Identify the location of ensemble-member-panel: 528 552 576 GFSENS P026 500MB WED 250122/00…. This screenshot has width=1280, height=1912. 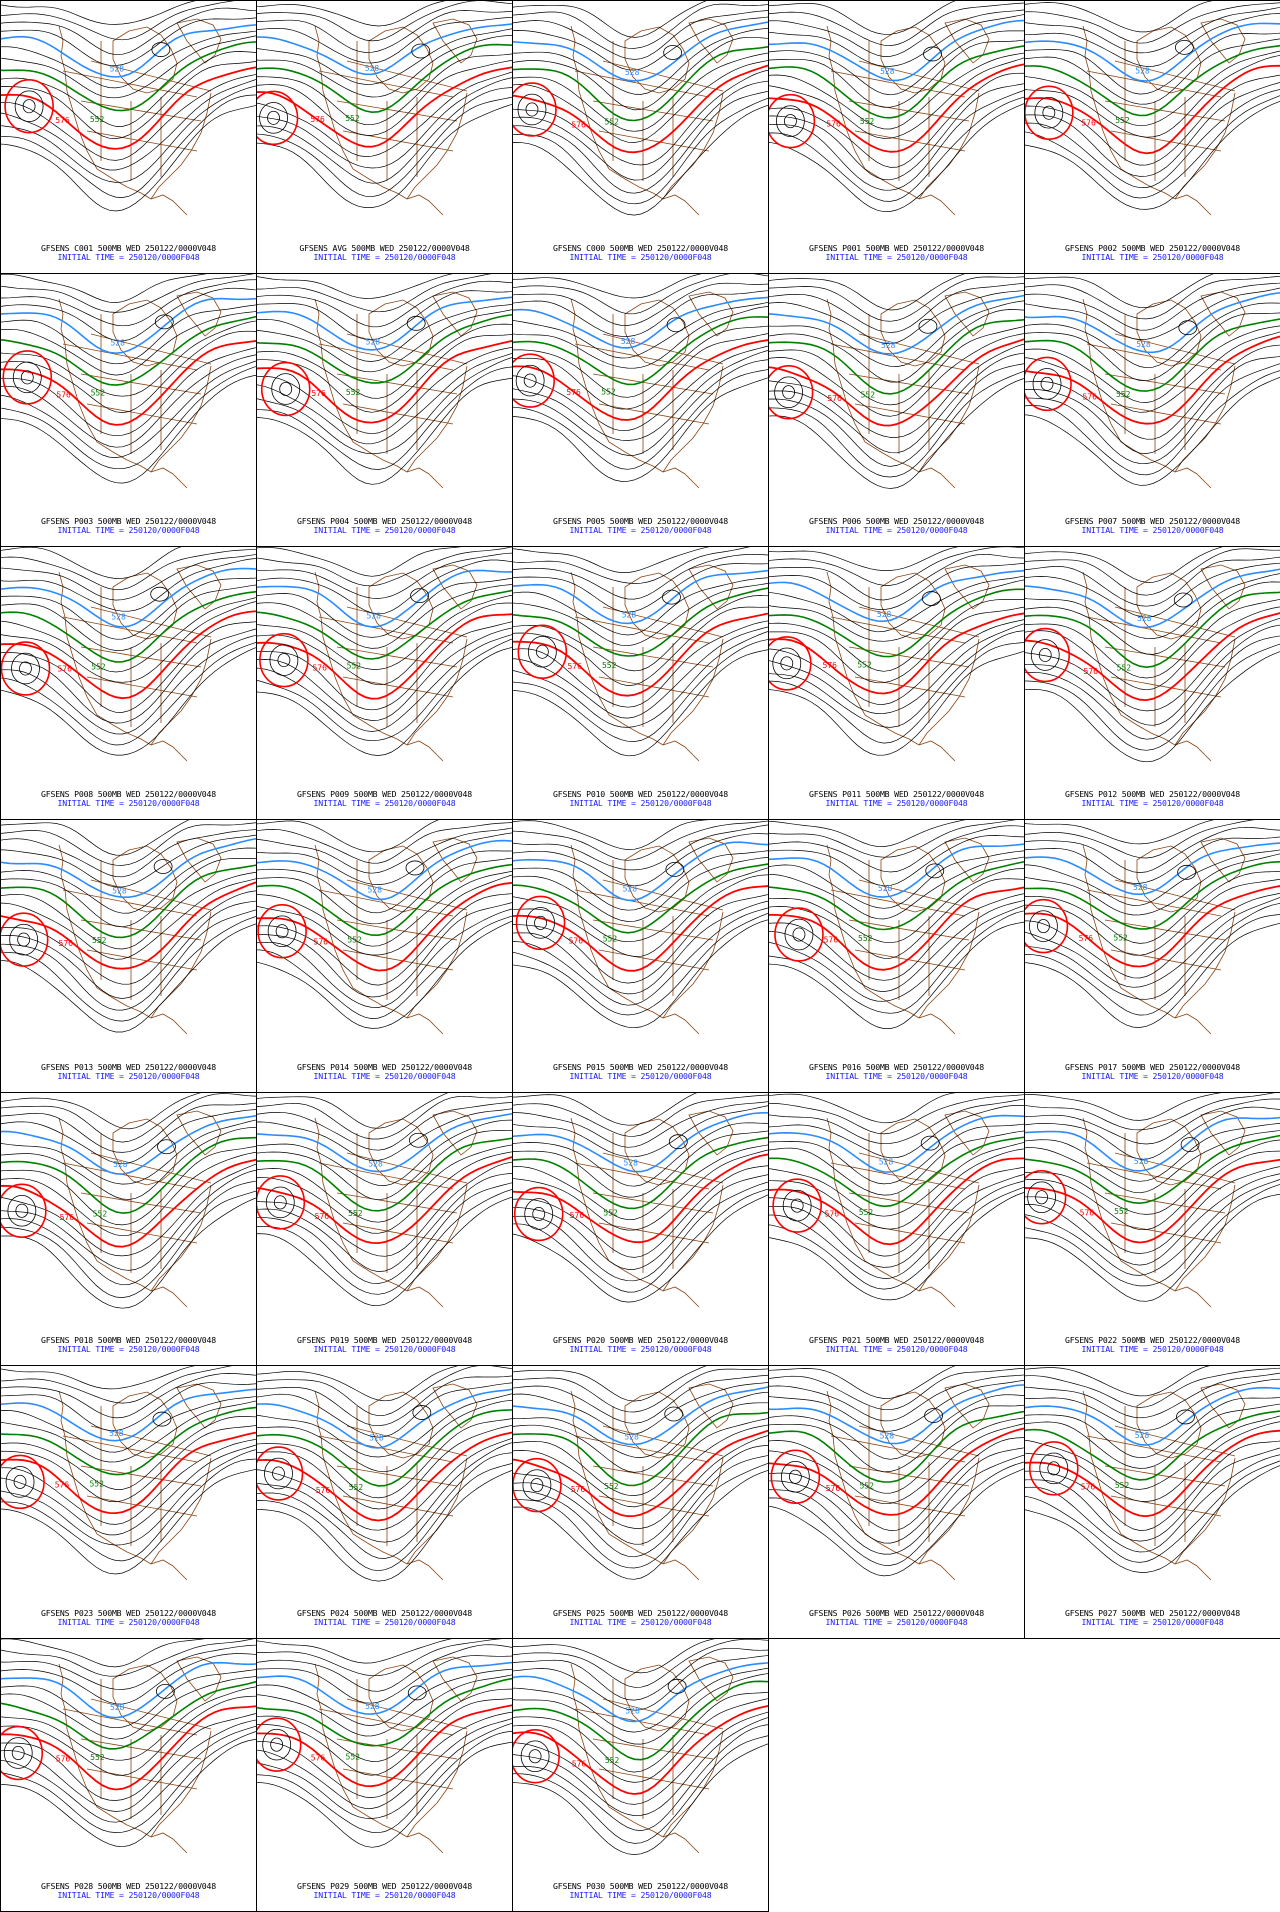
(896, 1502).